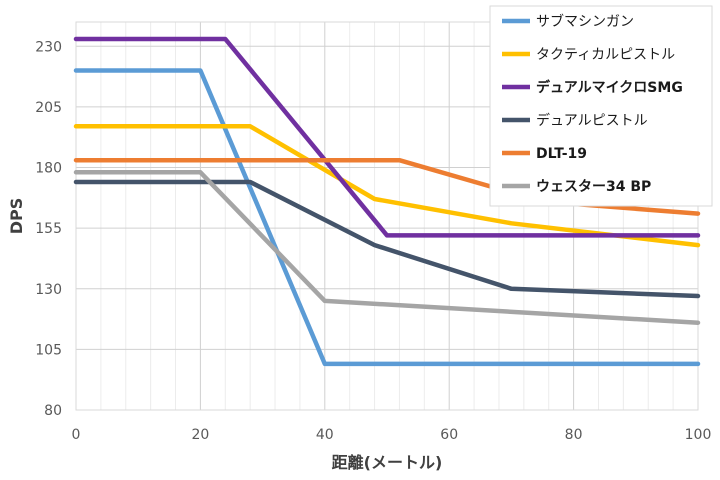 Image resolution: width=720 pixels, height=480 pixels. What do you see at coordinates (601, 106) in the screenshot?
I see `legend-box` at bounding box center [601, 106].